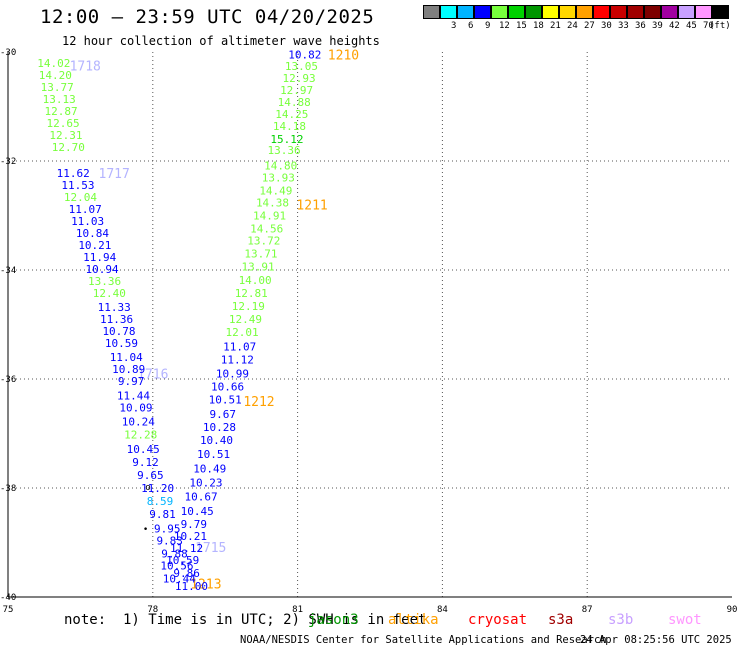  What do you see at coordinates (176, 565) in the screenshot?
I see `wave-height-point: 10.56` at bounding box center [176, 565].